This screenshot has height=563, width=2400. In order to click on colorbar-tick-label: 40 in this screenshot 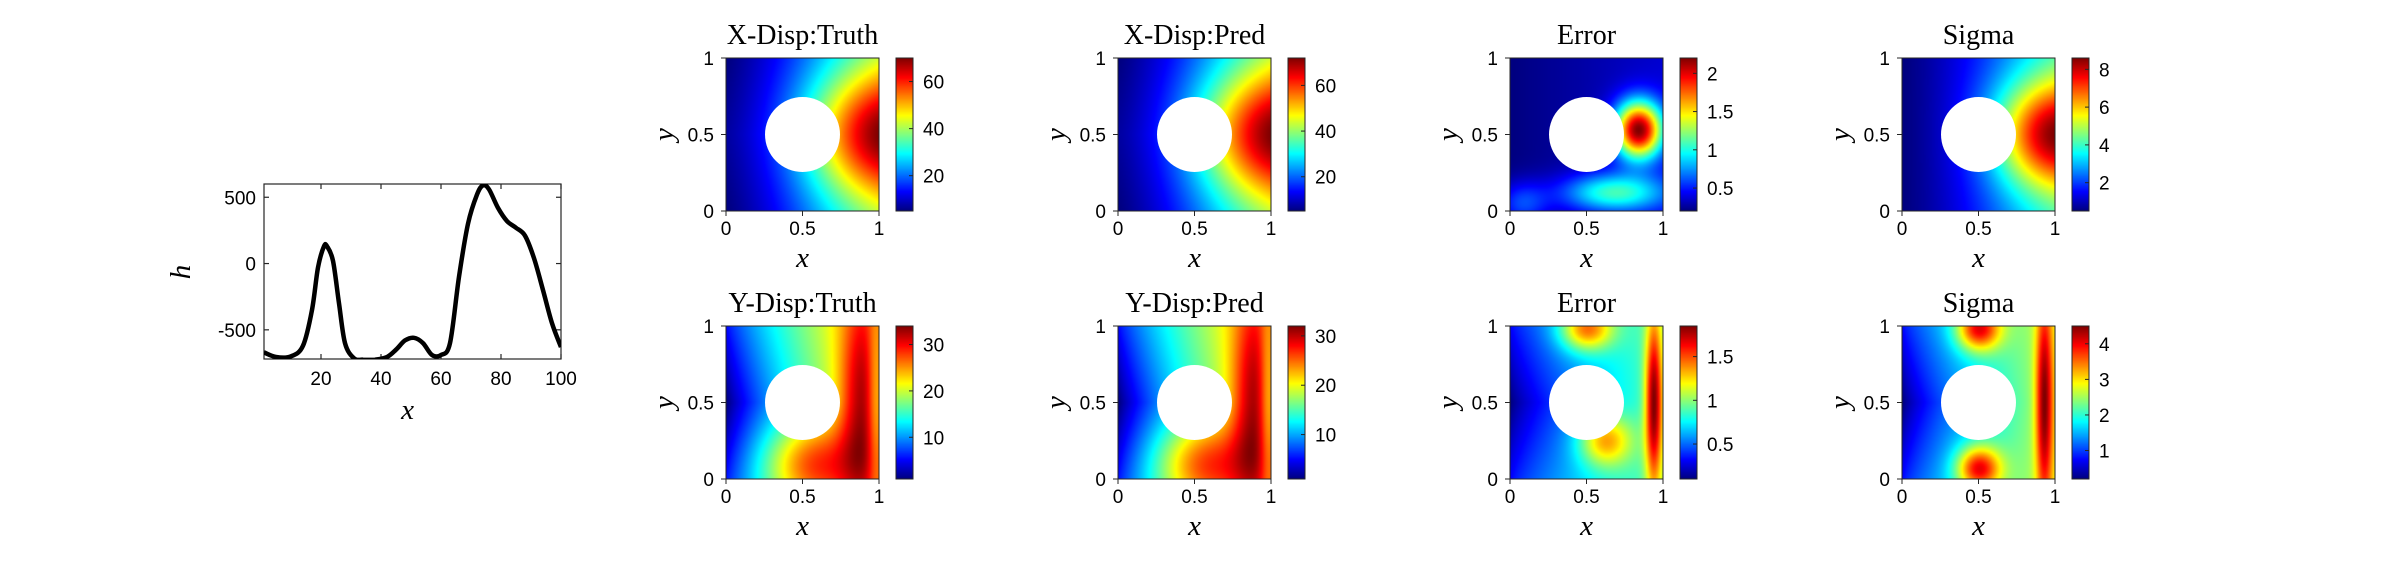, I will do `click(933, 130)`.